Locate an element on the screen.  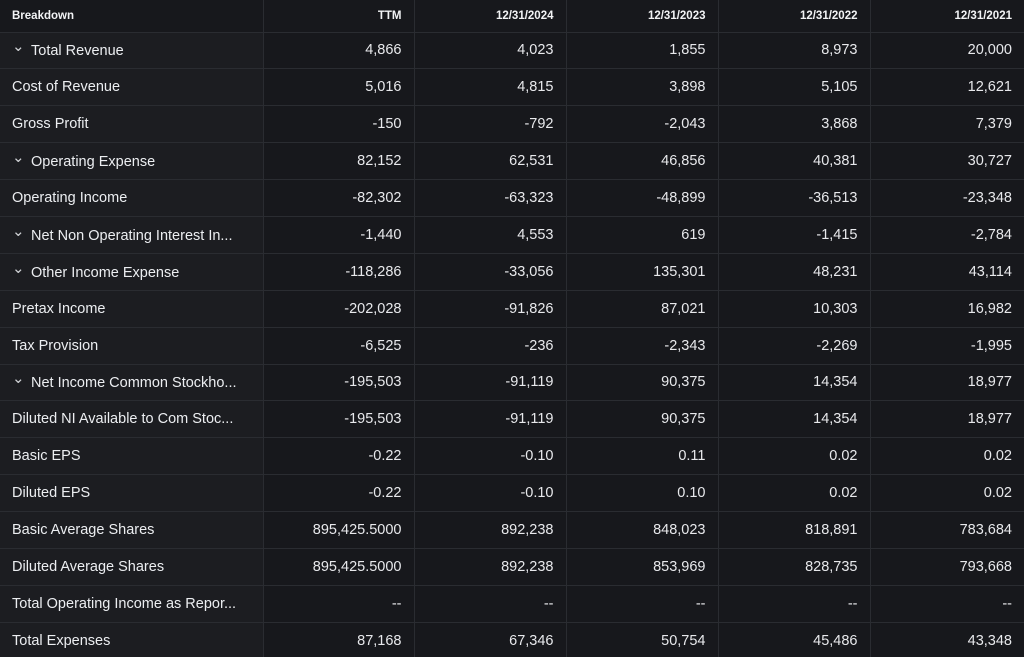
row-label: ⌄ Operating Expense is located at coordinates (132, 161).